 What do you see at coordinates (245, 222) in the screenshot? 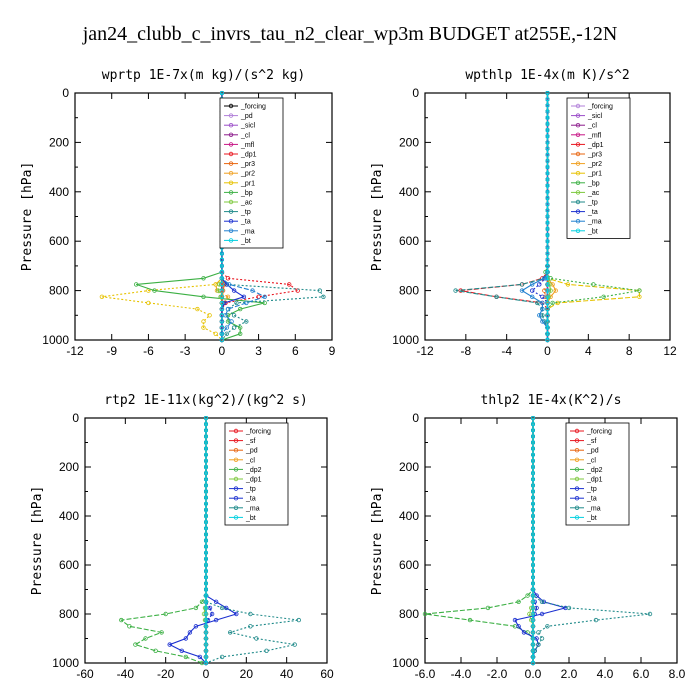
I see `legend-label: _ta` at bounding box center [245, 222].